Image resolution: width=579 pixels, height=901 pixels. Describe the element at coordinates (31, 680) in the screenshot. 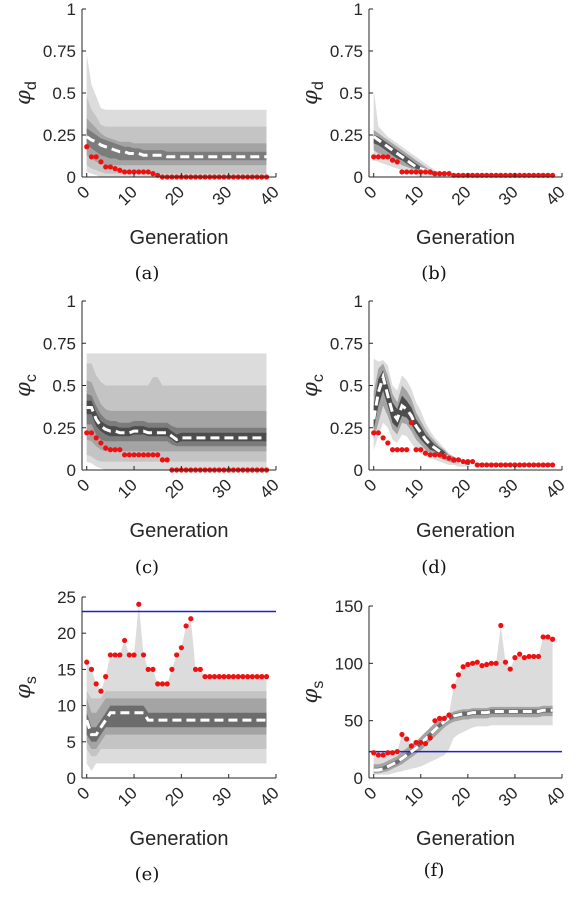

I see `y-label-subscript: s` at that location.